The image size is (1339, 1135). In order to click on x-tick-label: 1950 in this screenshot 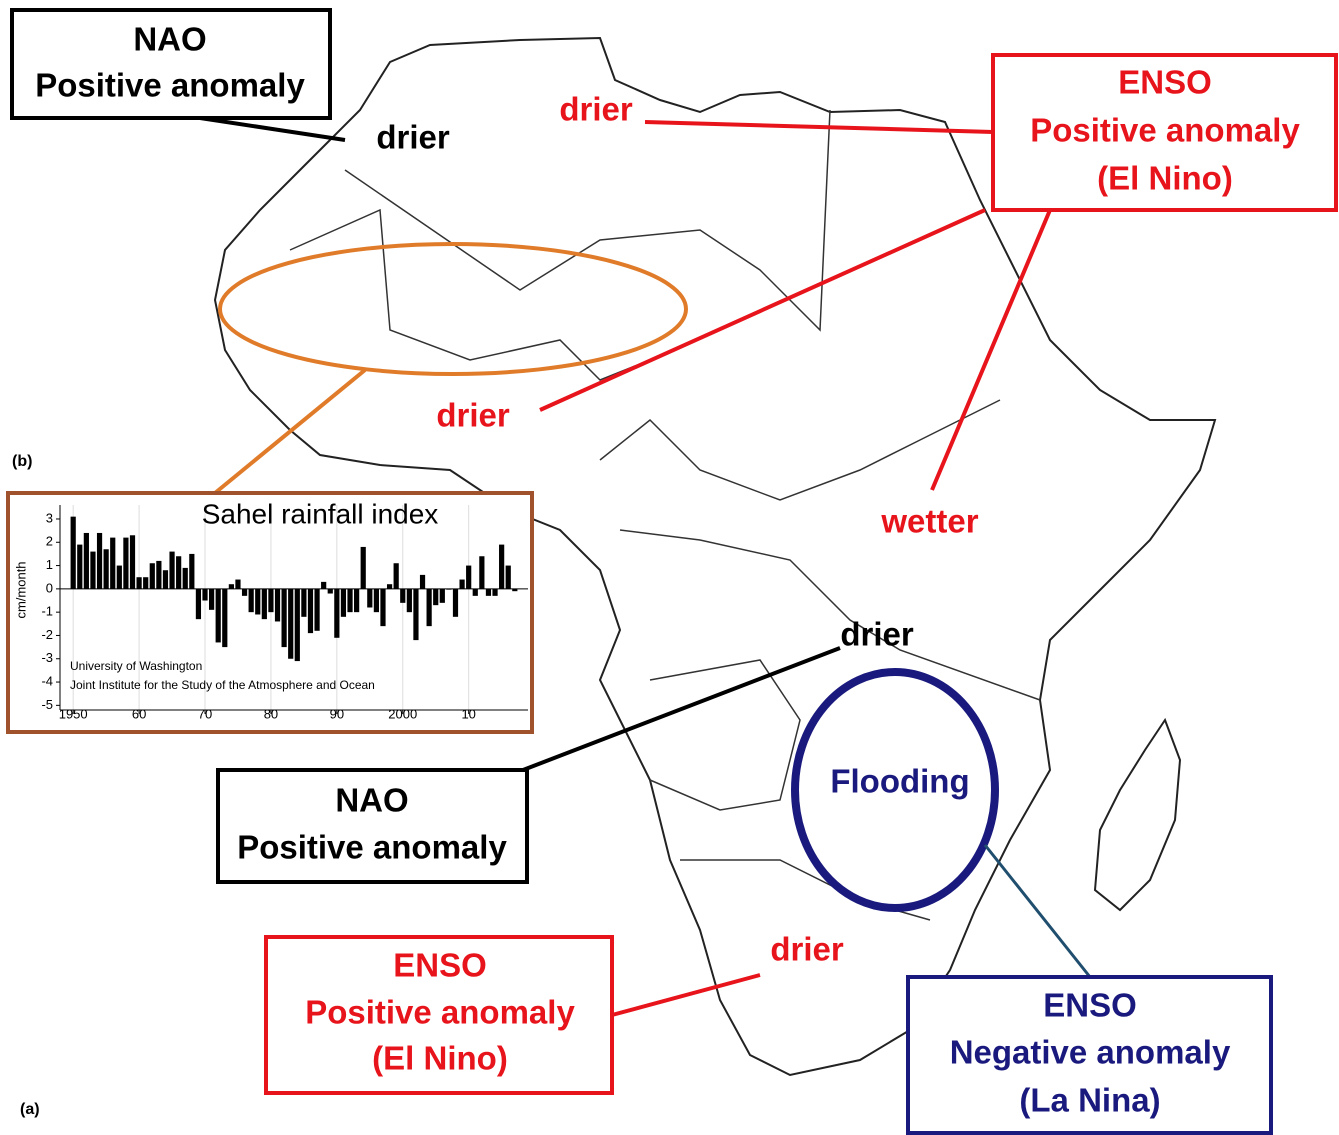, I will do `click(73, 713)`.